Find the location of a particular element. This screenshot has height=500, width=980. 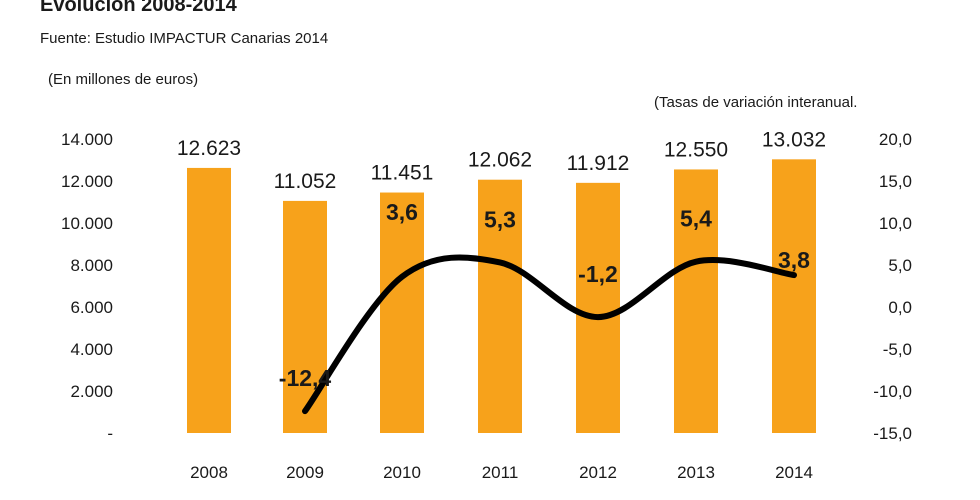

left-axis-tick-label: 10.000 is located at coordinates (87, 223).